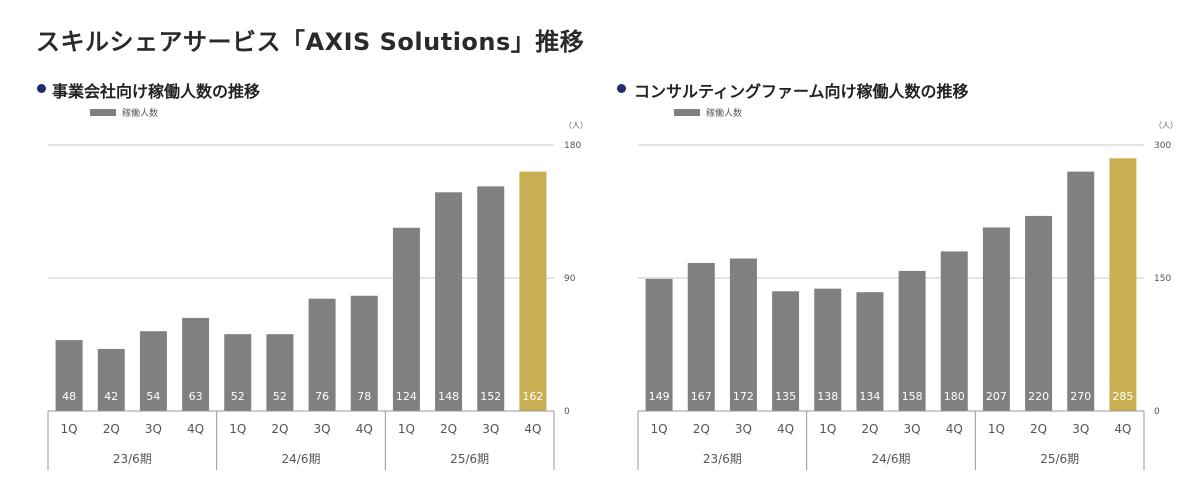 The height and width of the screenshot is (493, 1200). What do you see at coordinates (701, 396) in the screenshot?
I see `data-label: 167` at bounding box center [701, 396].